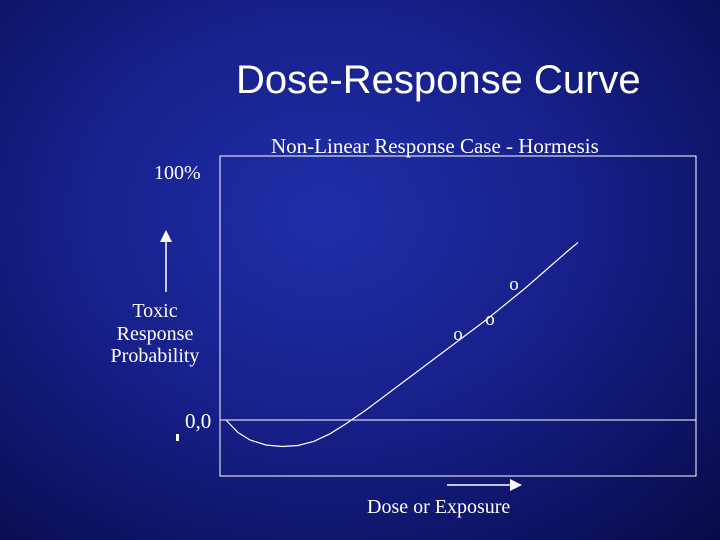 The height and width of the screenshot is (540, 720). What do you see at coordinates (439, 507) in the screenshot?
I see `x-axis-label: Dose or Exposure` at bounding box center [439, 507].